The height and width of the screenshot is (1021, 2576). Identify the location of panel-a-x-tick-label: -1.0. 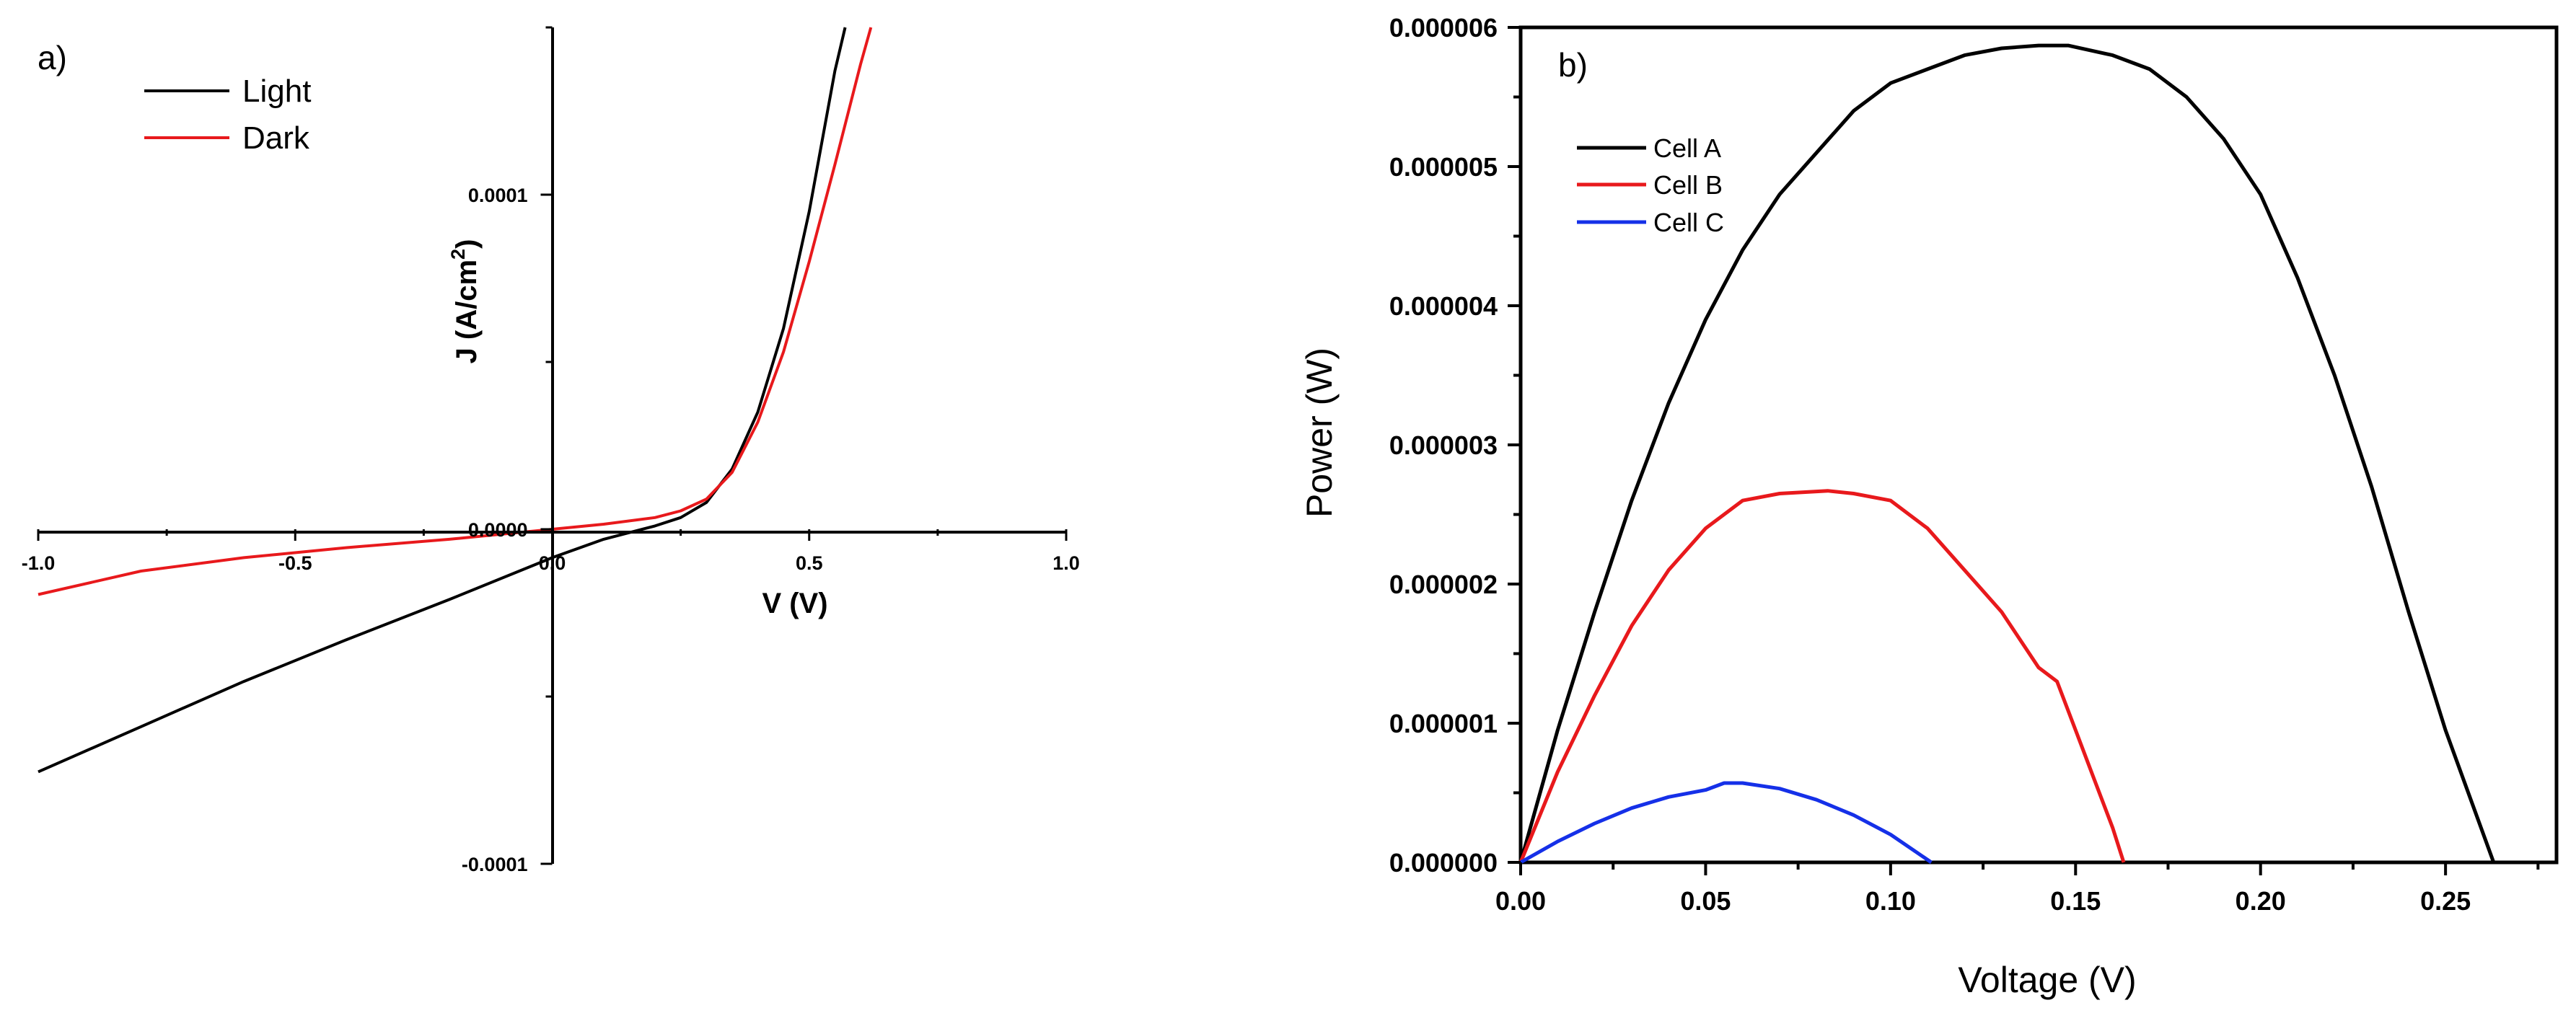
(39, 563).